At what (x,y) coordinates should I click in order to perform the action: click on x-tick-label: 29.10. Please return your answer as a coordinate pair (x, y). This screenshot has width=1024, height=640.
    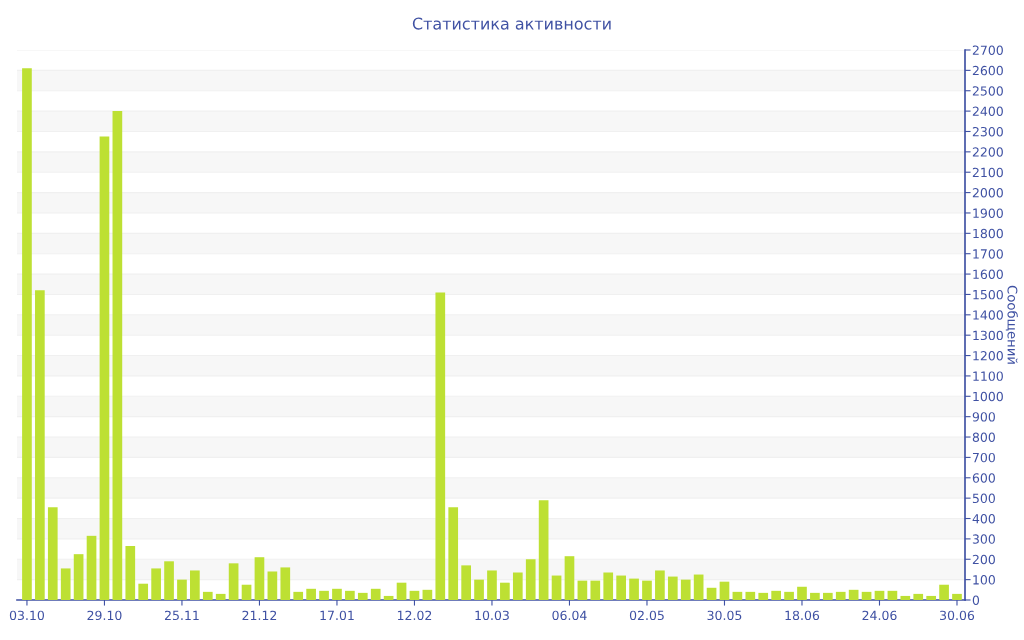
    Looking at the image, I should click on (104, 615).